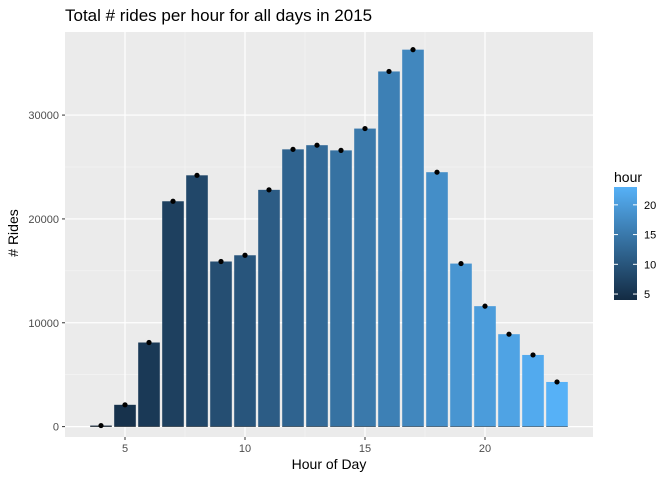 Image resolution: width=672 pixels, height=485 pixels. I want to click on y-tick-label: 20000, so click(43, 220).